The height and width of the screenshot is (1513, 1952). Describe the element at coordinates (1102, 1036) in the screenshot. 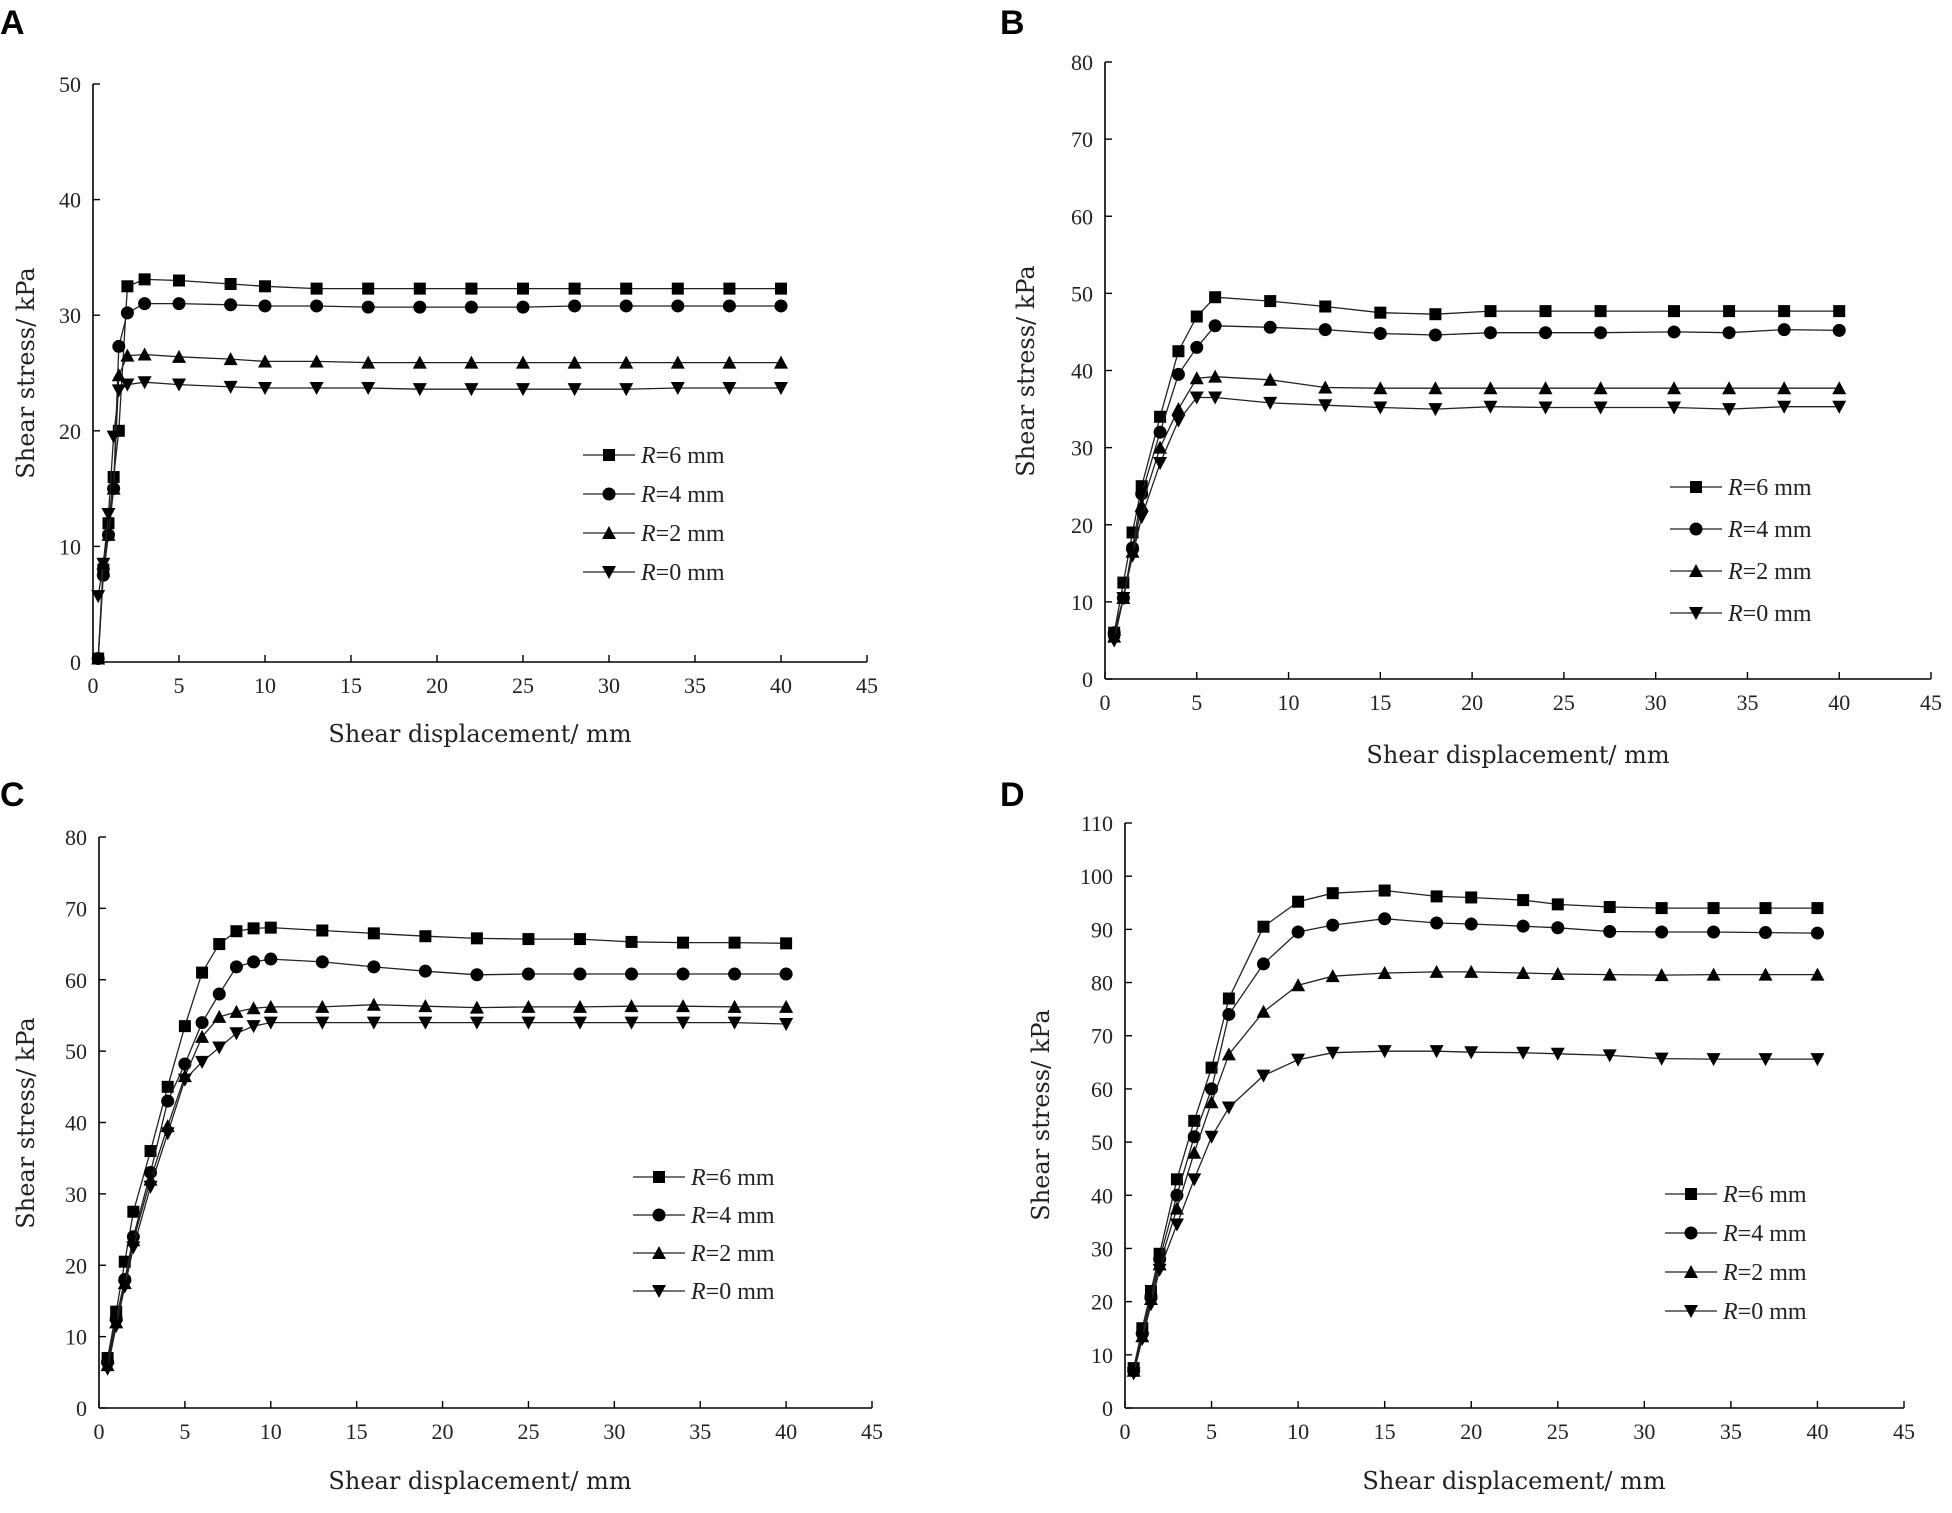

I see `y-tick-label: 70` at that location.